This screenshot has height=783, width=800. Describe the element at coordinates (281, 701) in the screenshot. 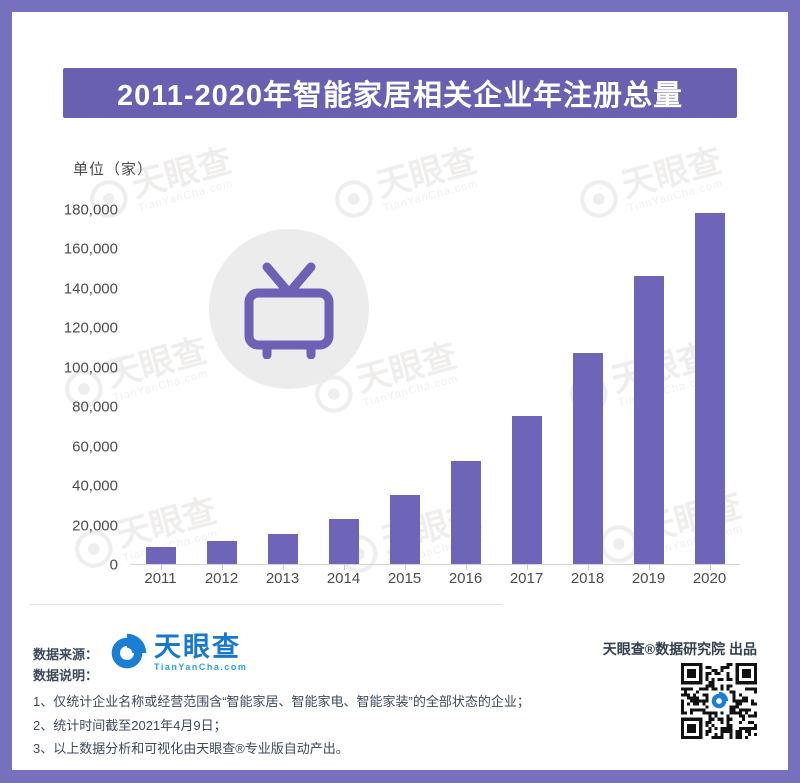

I see `note-line: 1、仅统计企业名称或经营范围含“智能家居、智能家电、智能家装”的全部状态的企业；` at that location.